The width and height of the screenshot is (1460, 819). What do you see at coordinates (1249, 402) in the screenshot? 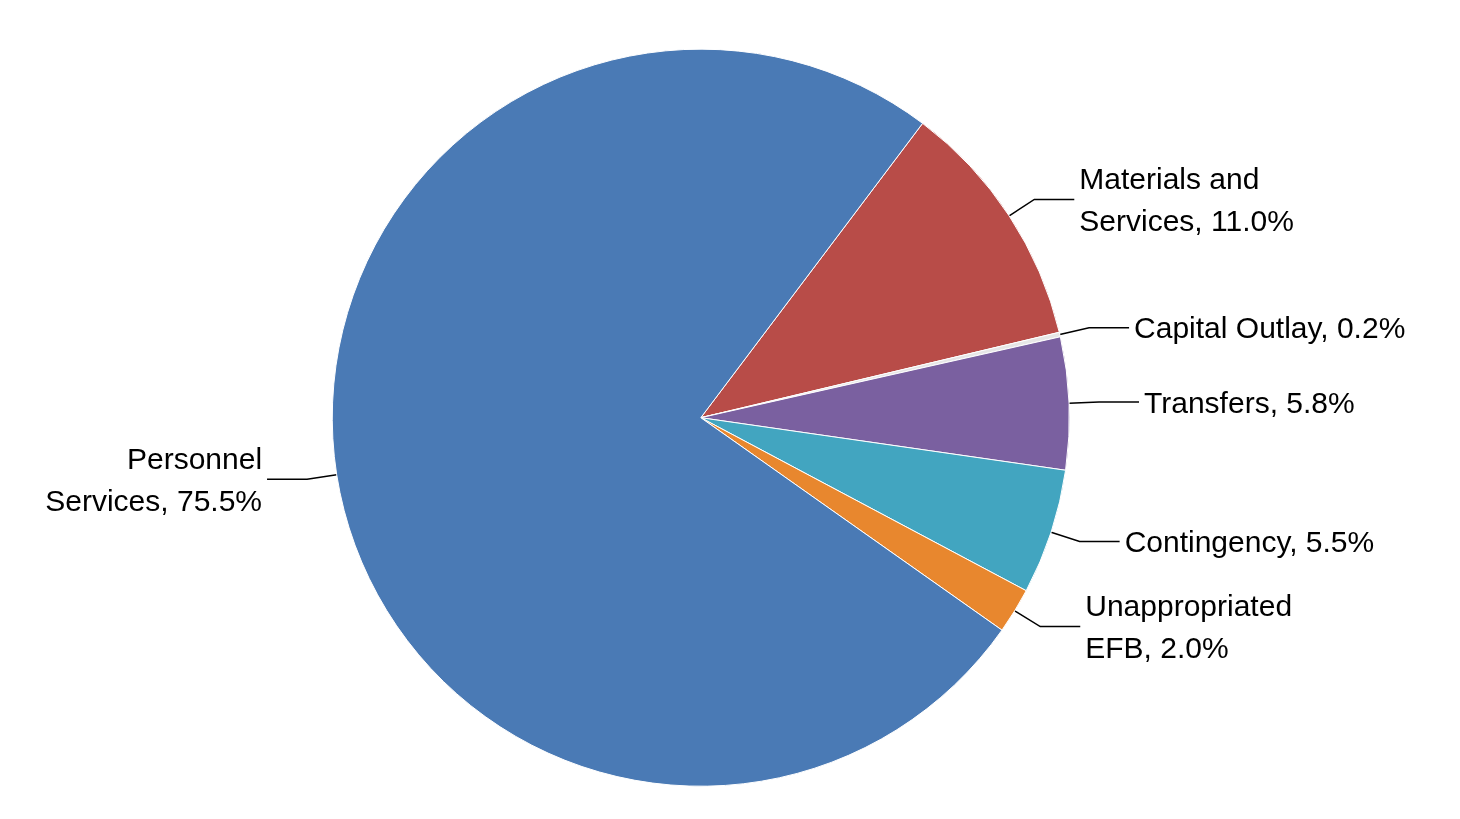
I see `slice-label: Transfers, 5.8%` at bounding box center [1249, 402].